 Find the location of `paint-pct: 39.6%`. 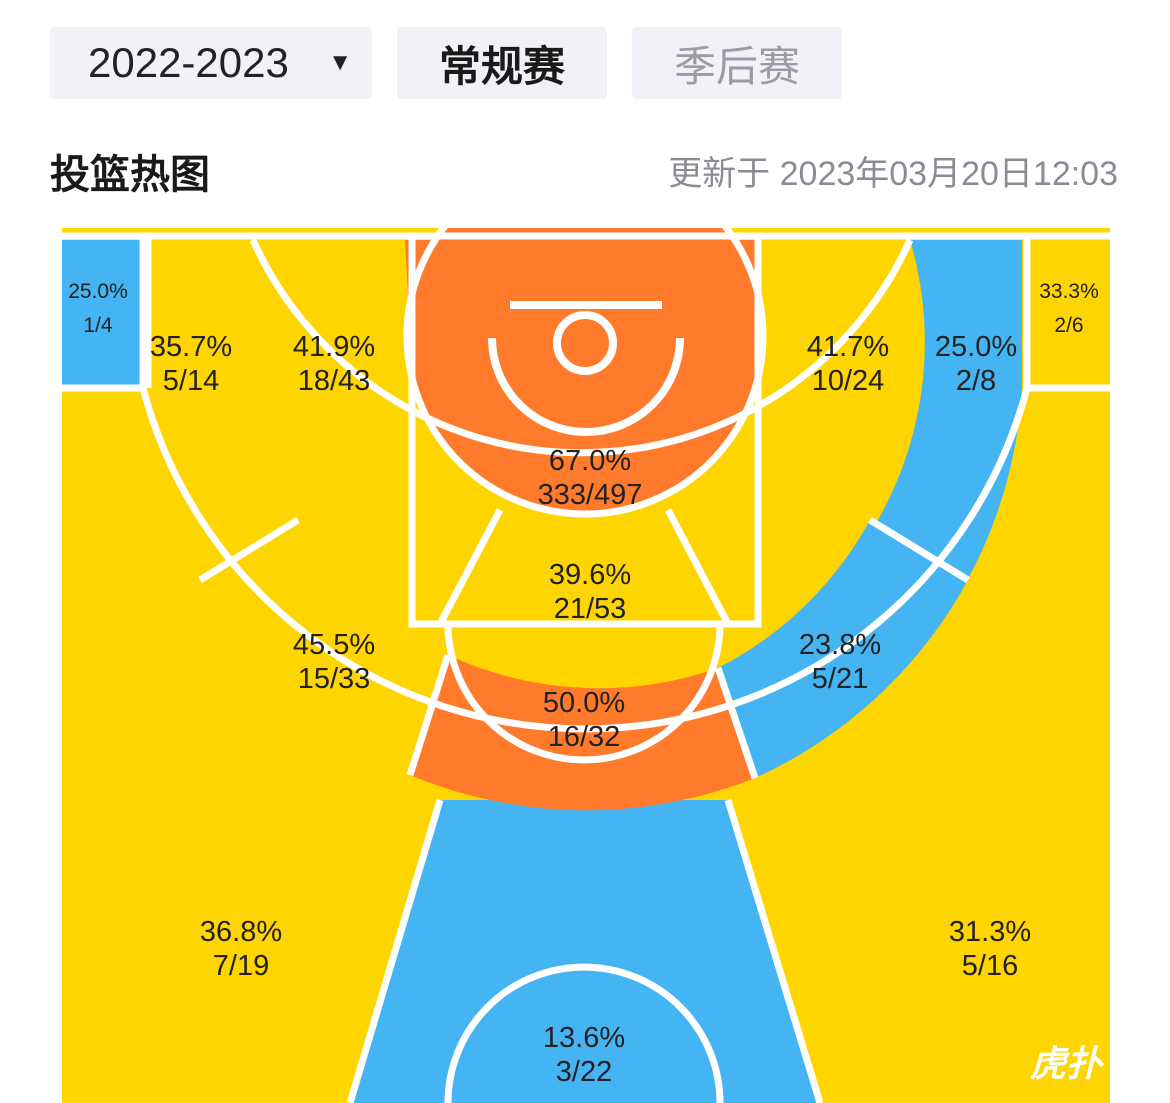

paint-pct: 39.6% is located at coordinates (590, 575).